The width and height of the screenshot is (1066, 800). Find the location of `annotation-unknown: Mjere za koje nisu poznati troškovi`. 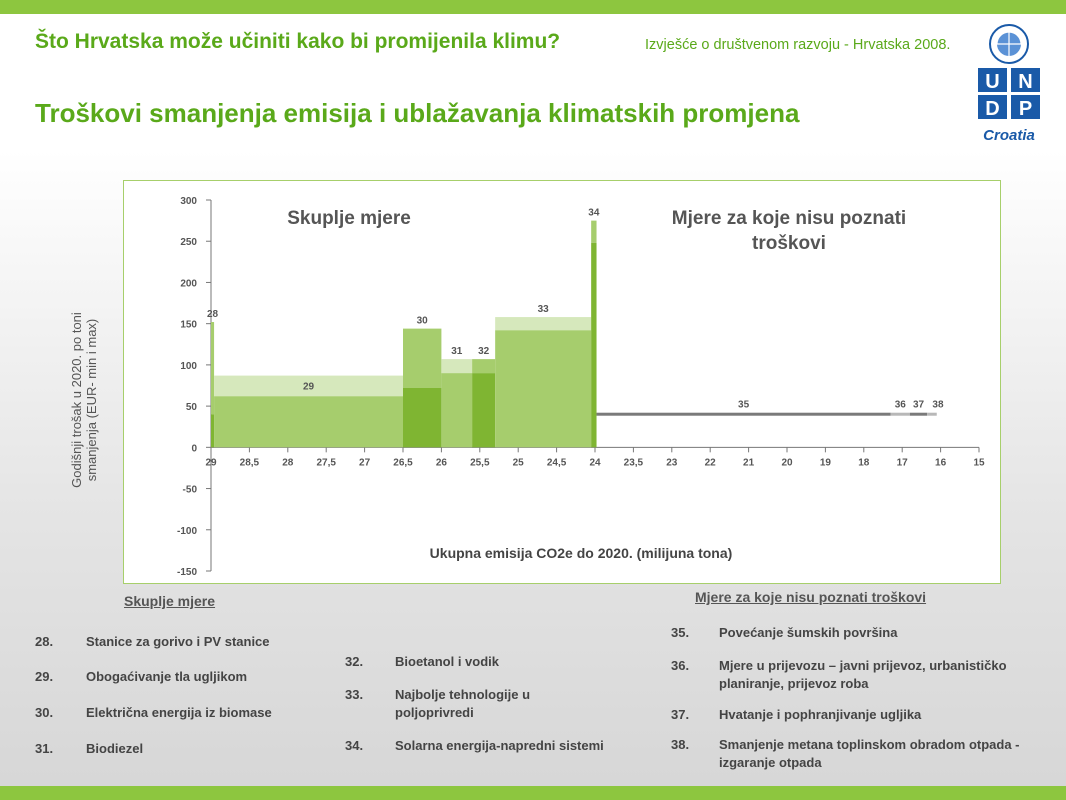

annotation-unknown: Mjere za koje nisu poznati troškovi is located at coordinates (789, 231).